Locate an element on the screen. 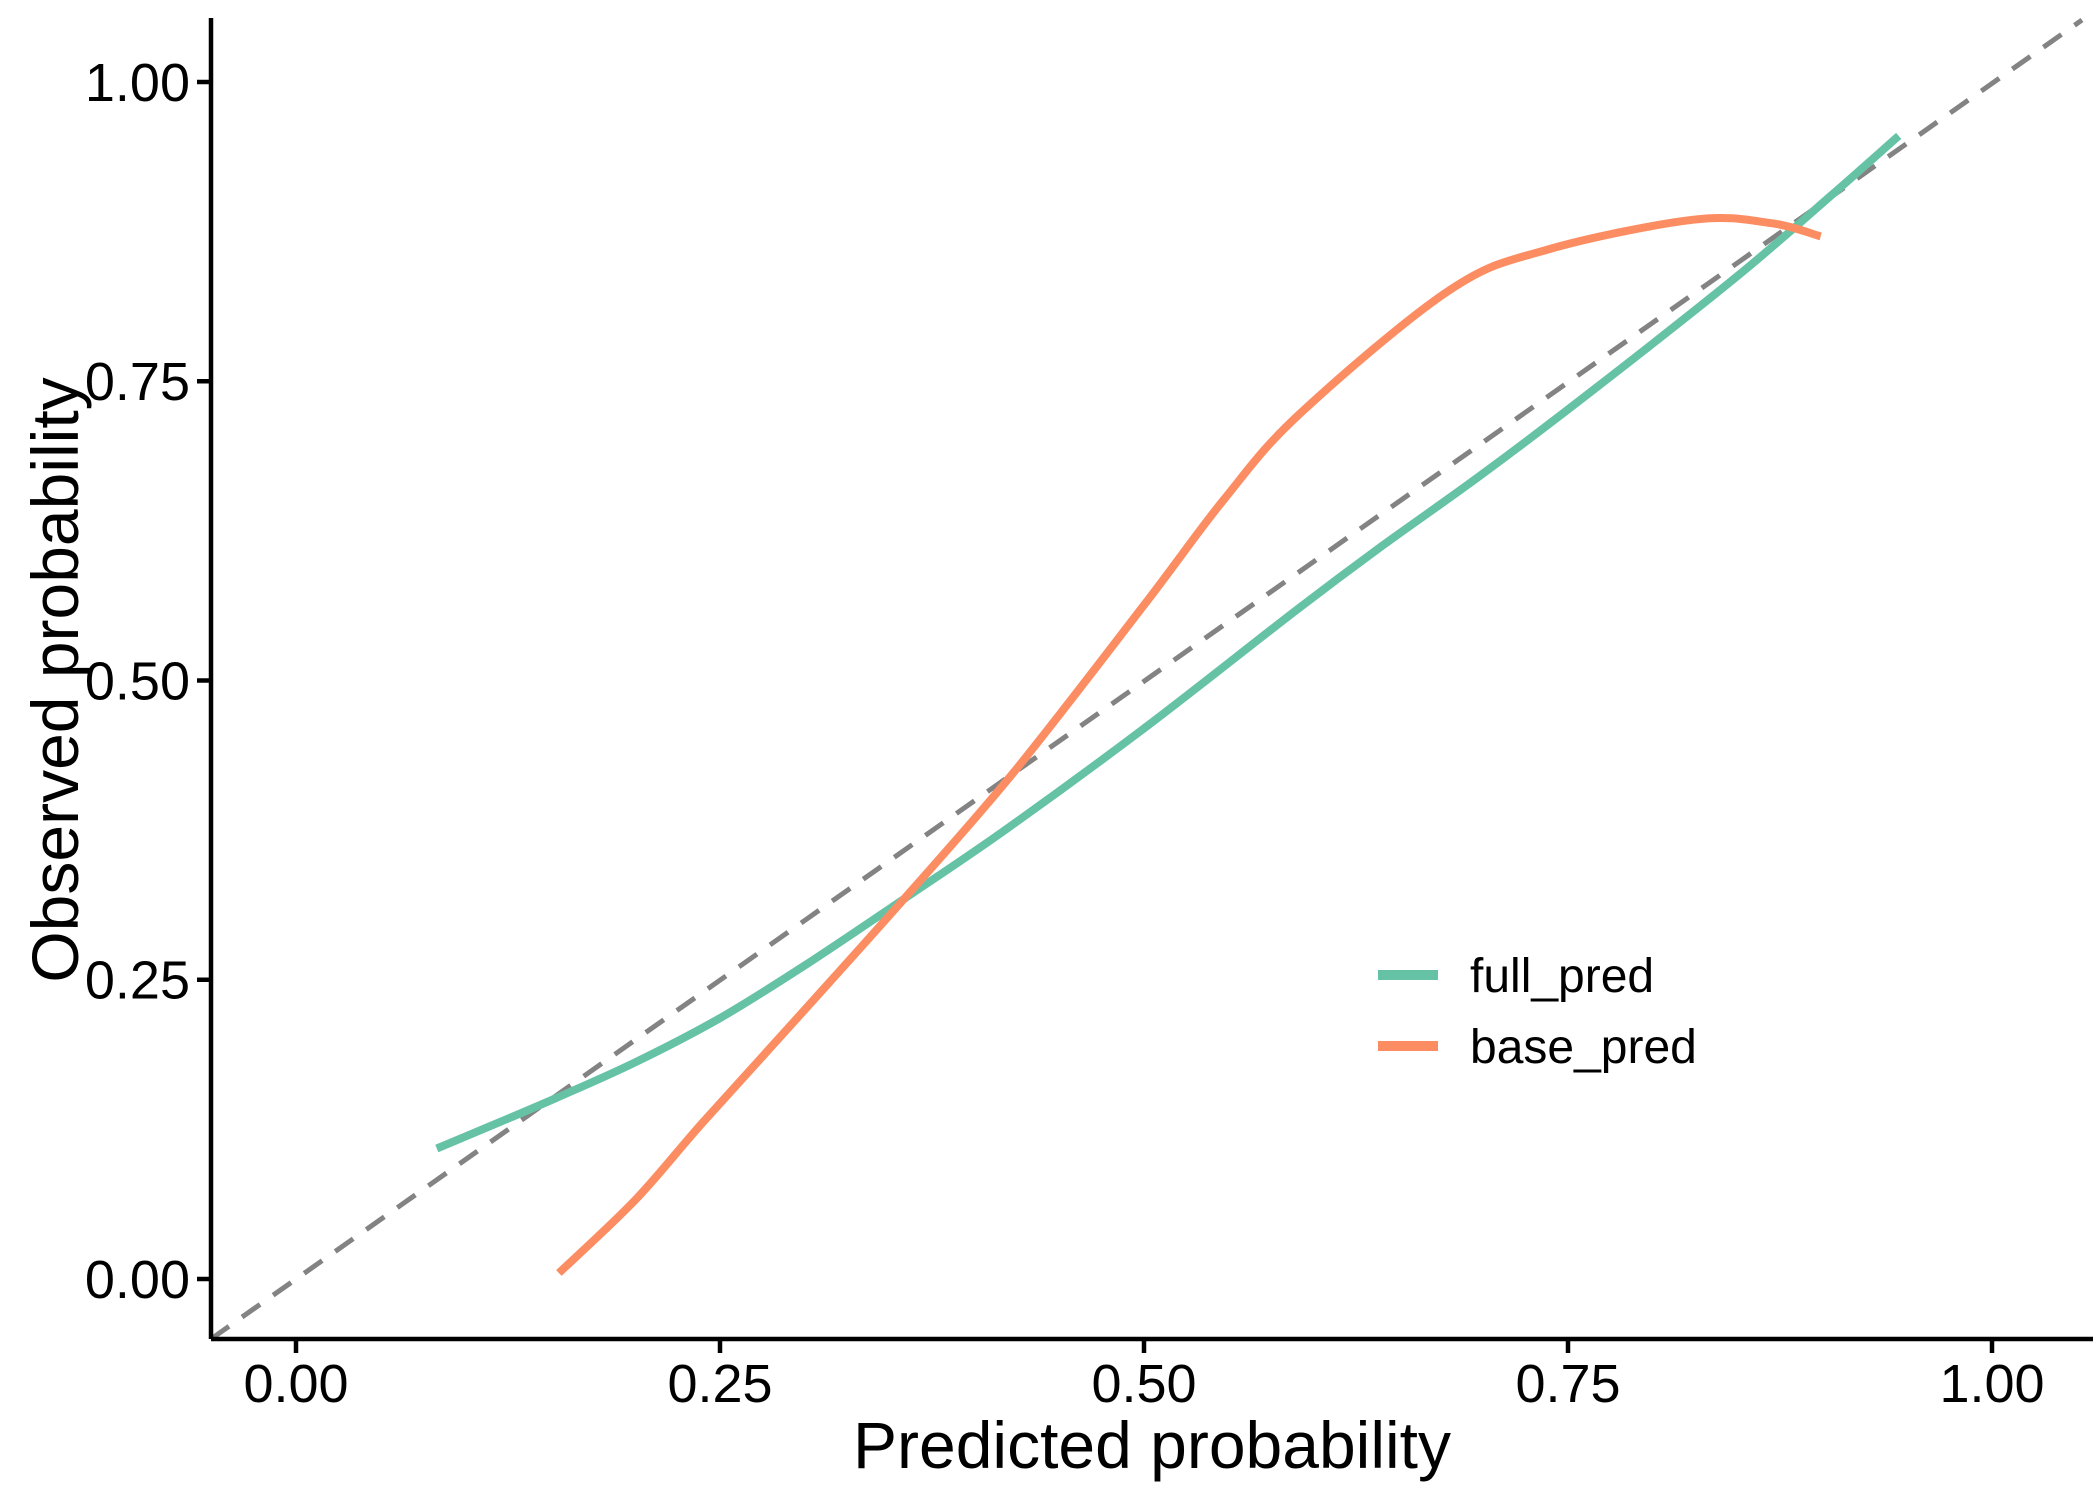 The image size is (2100, 1500). y-tick-label-0.25: 0.25 is located at coordinates (137, 981).